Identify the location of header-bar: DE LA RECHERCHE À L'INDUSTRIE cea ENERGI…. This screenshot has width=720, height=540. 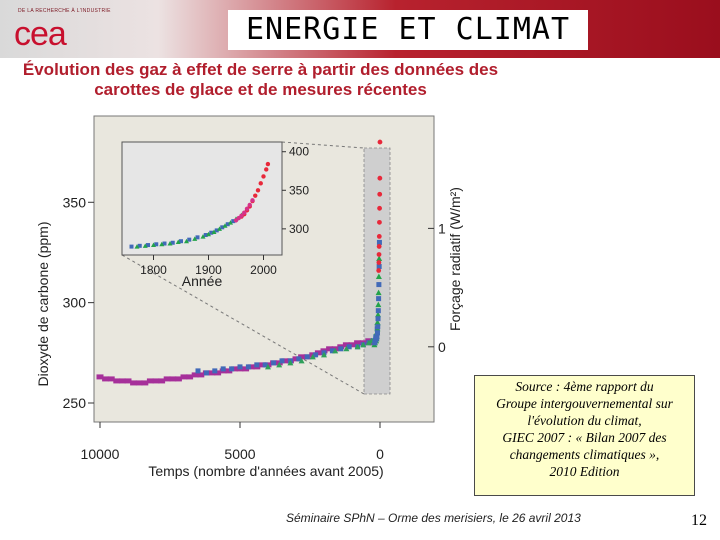
(360, 29).